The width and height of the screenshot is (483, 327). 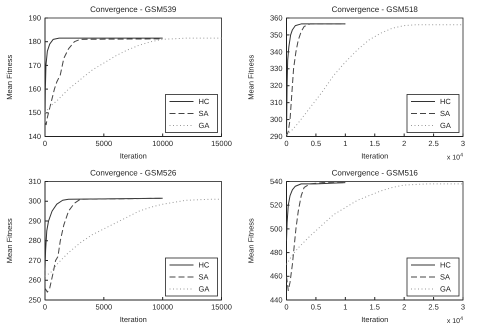 I want to click on chart-title: Convergence - GSM518, so click(x=375, y=9).